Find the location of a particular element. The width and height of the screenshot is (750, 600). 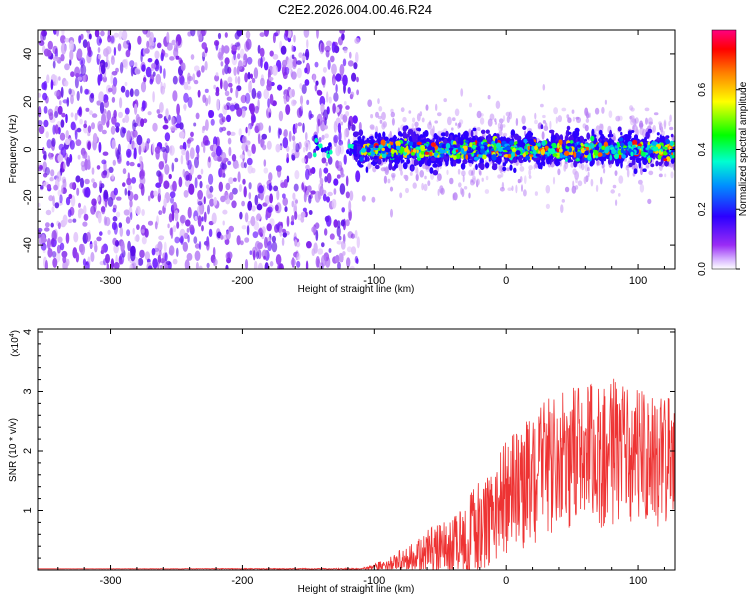

snr-x-tick-label: -200 is located at coordinates (242, 581).